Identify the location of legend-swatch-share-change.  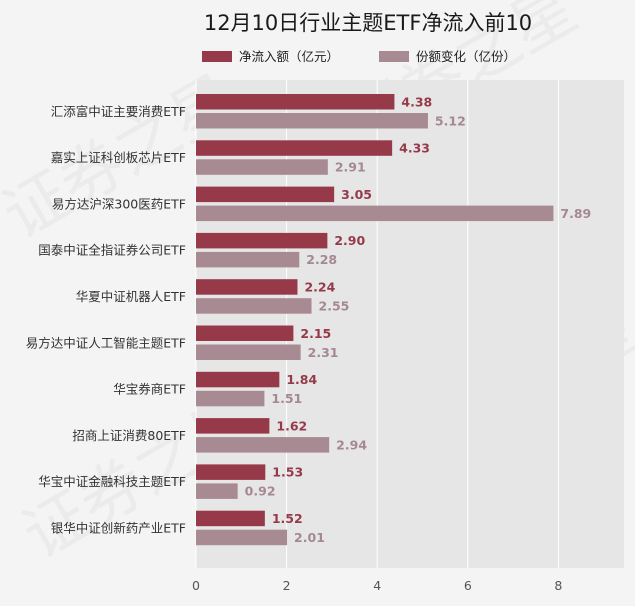
(394, 56).